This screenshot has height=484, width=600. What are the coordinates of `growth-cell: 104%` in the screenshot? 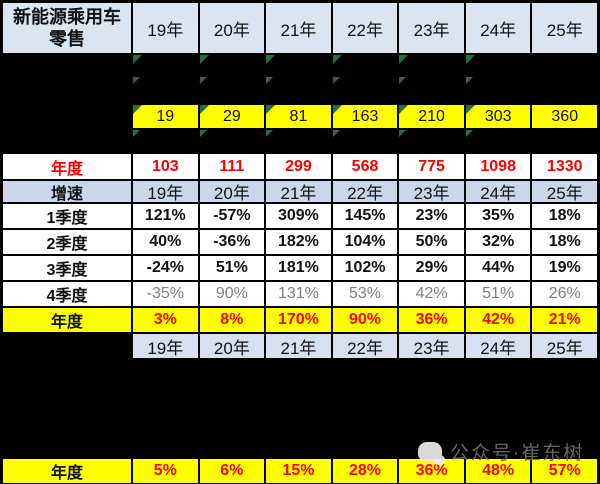 It's located at (365, 242).